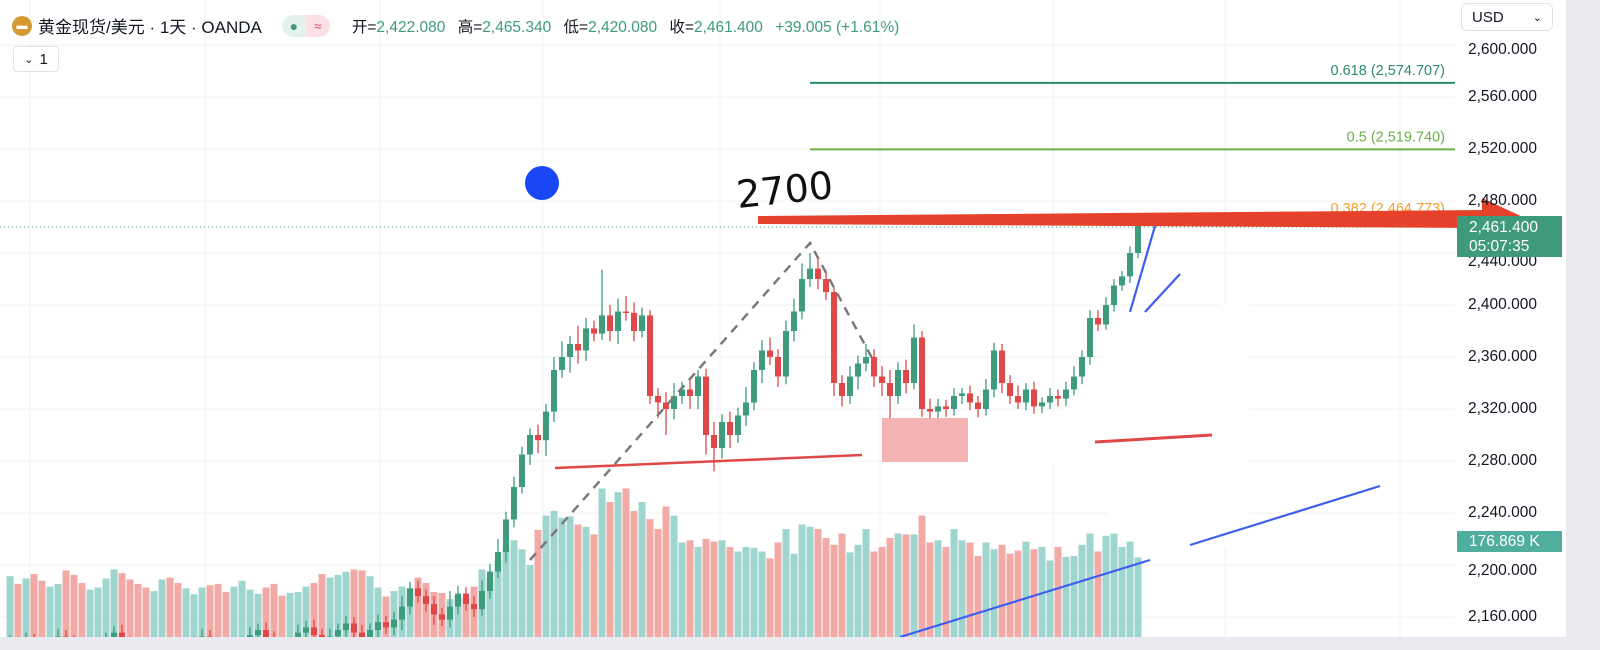  Describe the element at coordinates (22, 25) in the screenshot. I see `gold-symbol-icon: ▬` at that location.